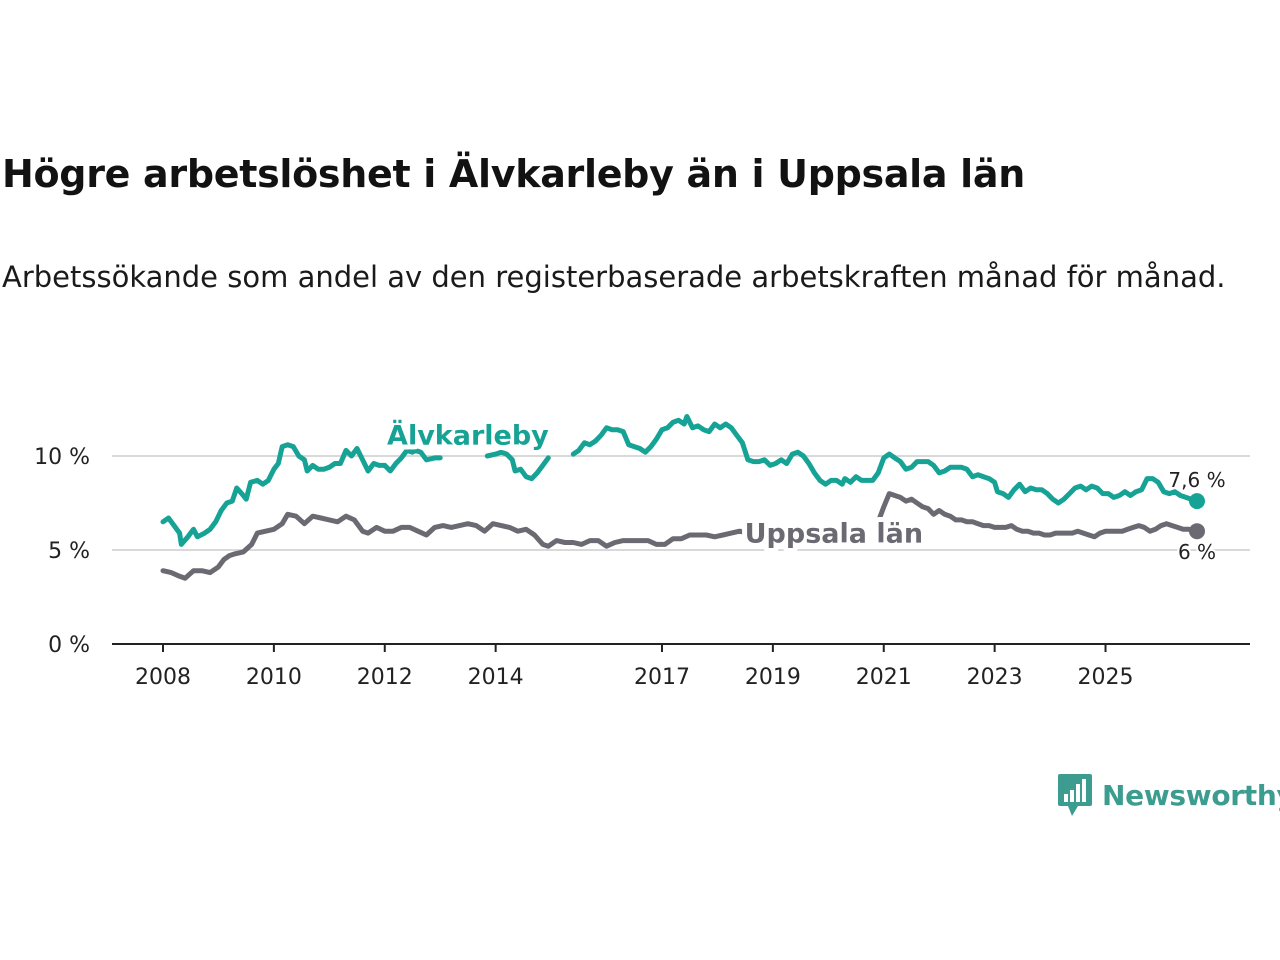  I want to click on x-tick-label: 2010, so click(274, 677).